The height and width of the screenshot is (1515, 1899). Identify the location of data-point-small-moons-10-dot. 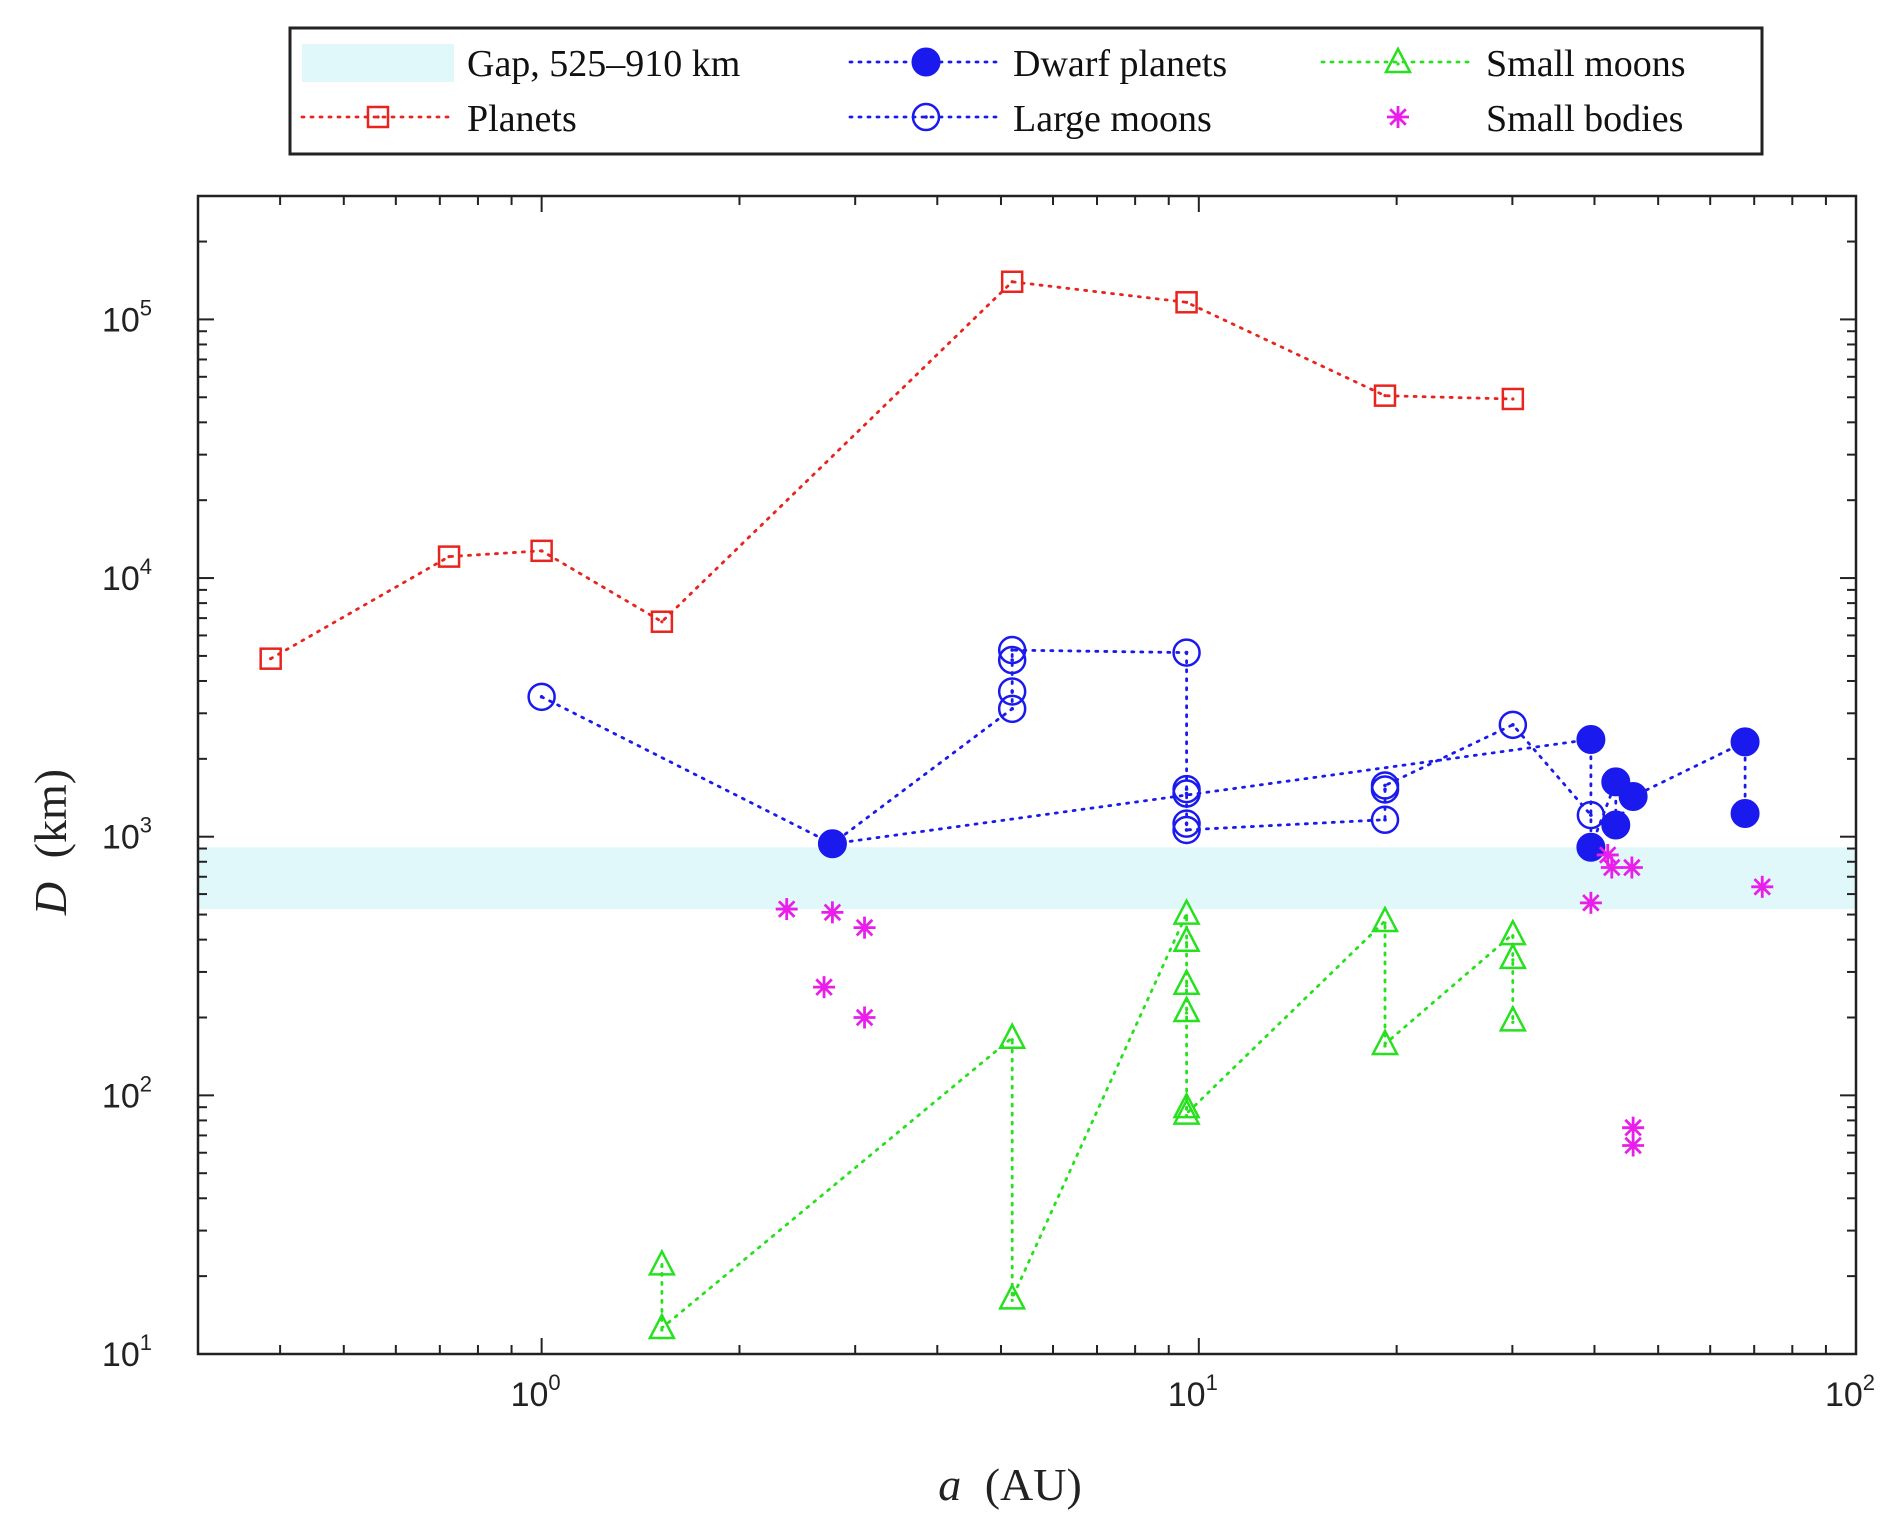
(1385, 923).